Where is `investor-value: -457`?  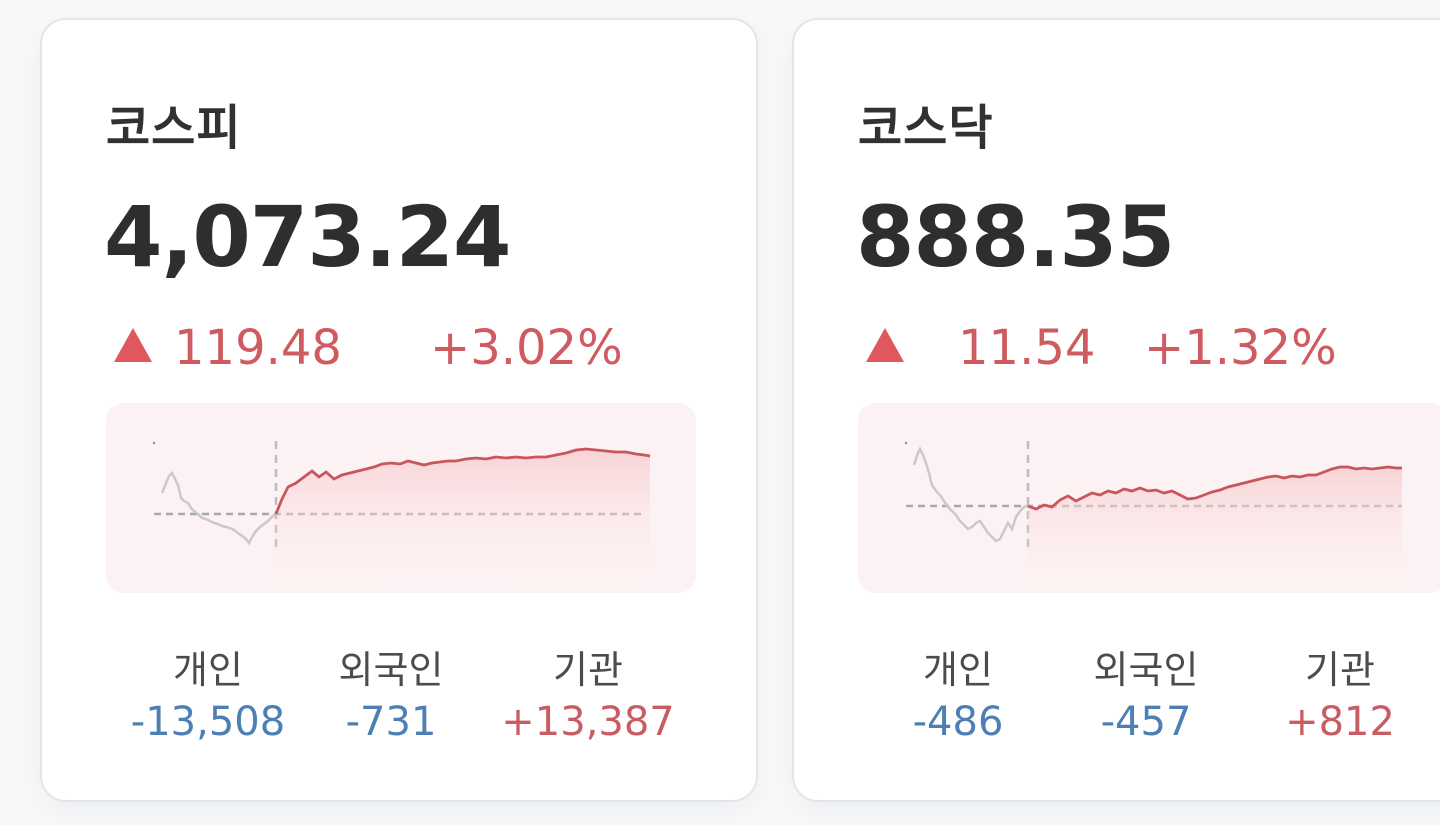 investor-value: -457 is located at coordinates (1146, 722).